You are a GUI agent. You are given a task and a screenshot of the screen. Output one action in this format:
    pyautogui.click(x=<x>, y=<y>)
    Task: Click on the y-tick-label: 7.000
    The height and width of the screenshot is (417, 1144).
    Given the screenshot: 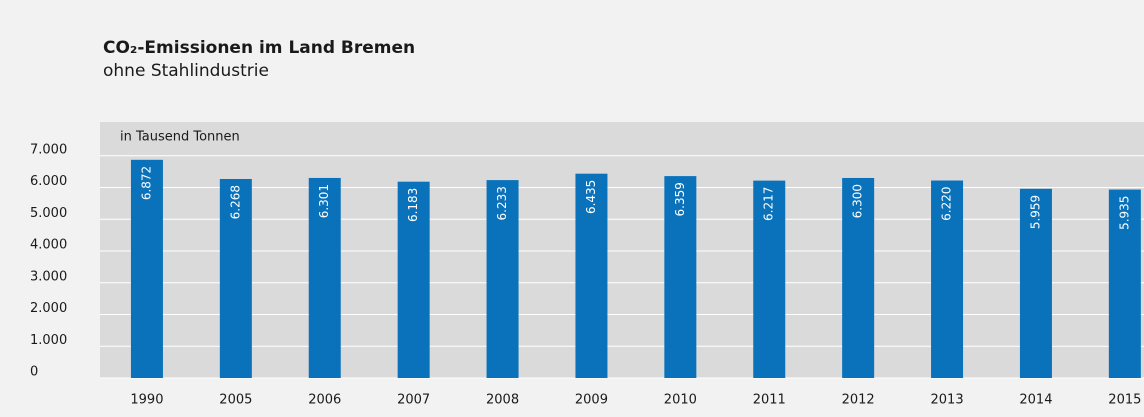 What is the action you would take?
    pyautogui.click(x=48, y=149)
    